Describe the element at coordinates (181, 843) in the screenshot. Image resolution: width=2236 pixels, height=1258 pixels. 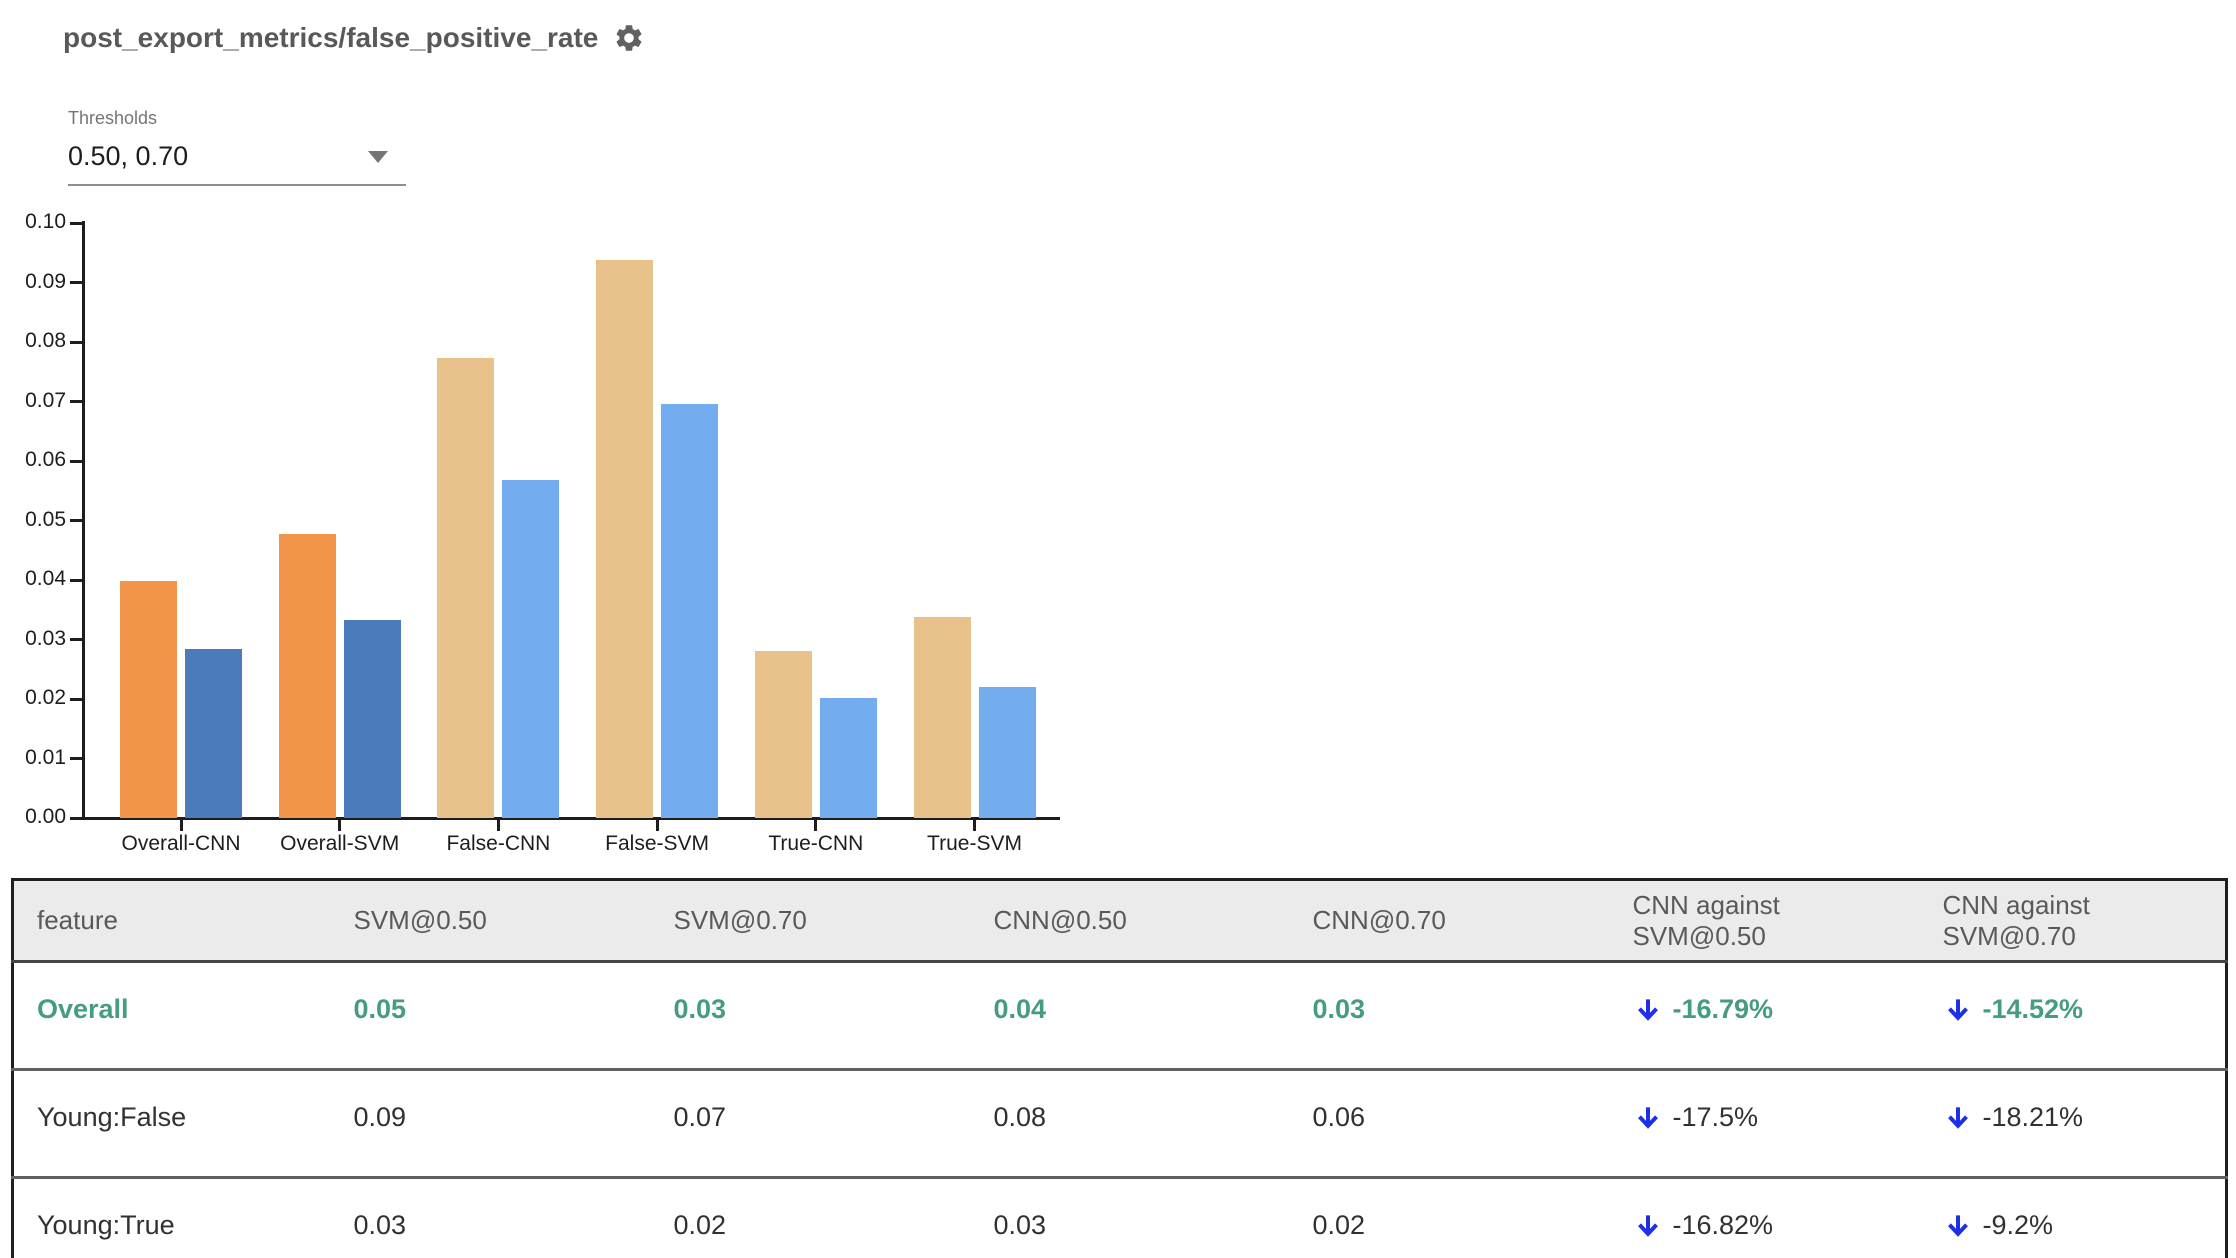
I see `x-axis-label: Overall-CNN` at that location.